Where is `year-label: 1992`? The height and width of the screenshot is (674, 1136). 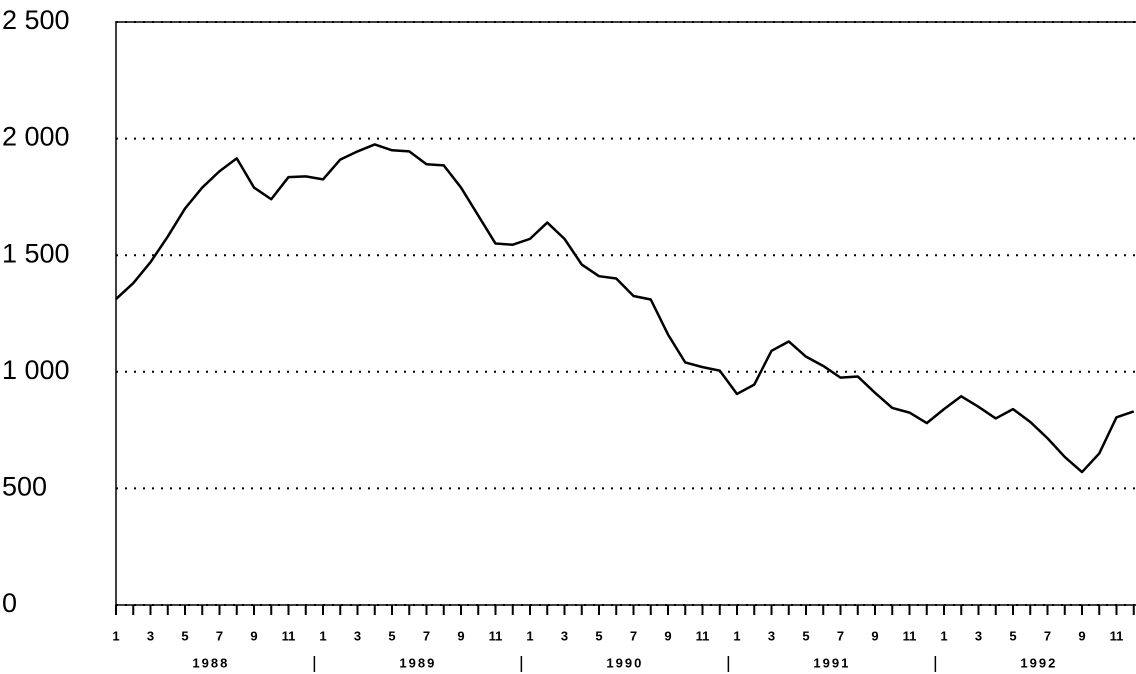 year-label: 1992 is located at coordinates (1038, 662).